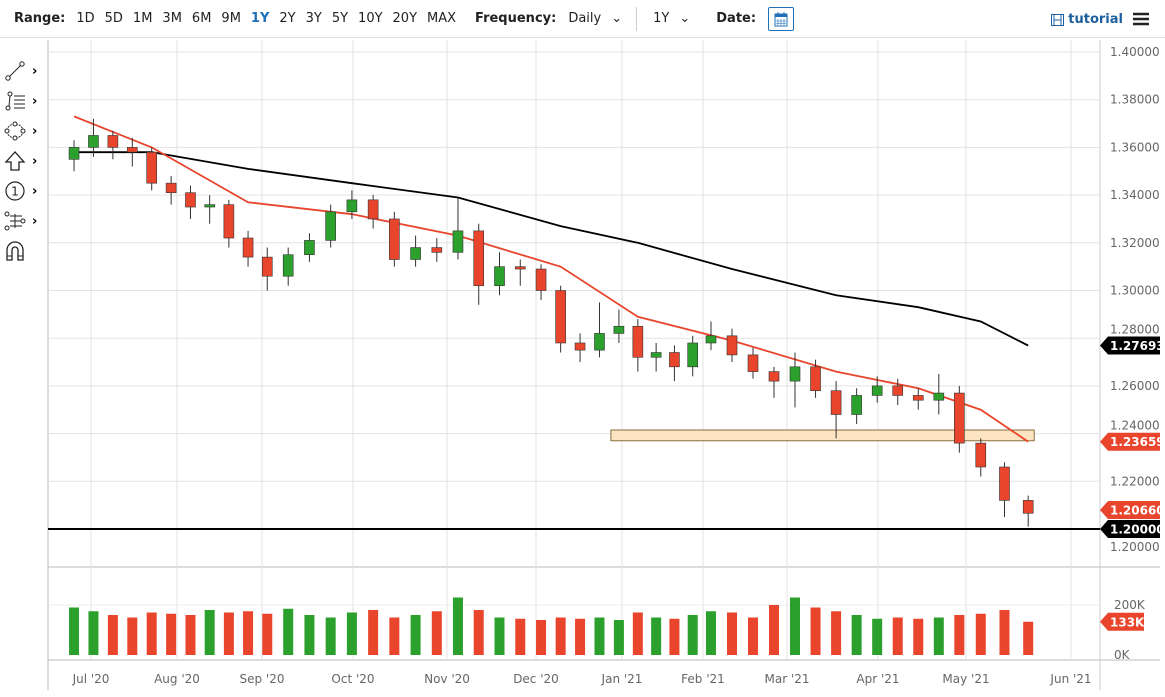 This screenshot has height=697, width=1165. Describe the element at coordinates (287, 18) in the screenshot. I see `range-button-2y: 2Y` at that location.